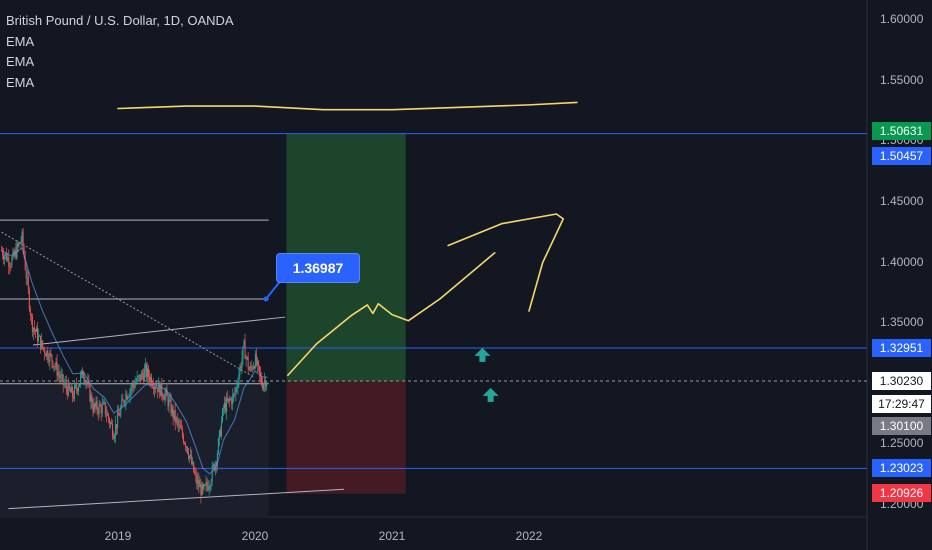  I want to click on time-tick-label: 2022, so click(529, 536).